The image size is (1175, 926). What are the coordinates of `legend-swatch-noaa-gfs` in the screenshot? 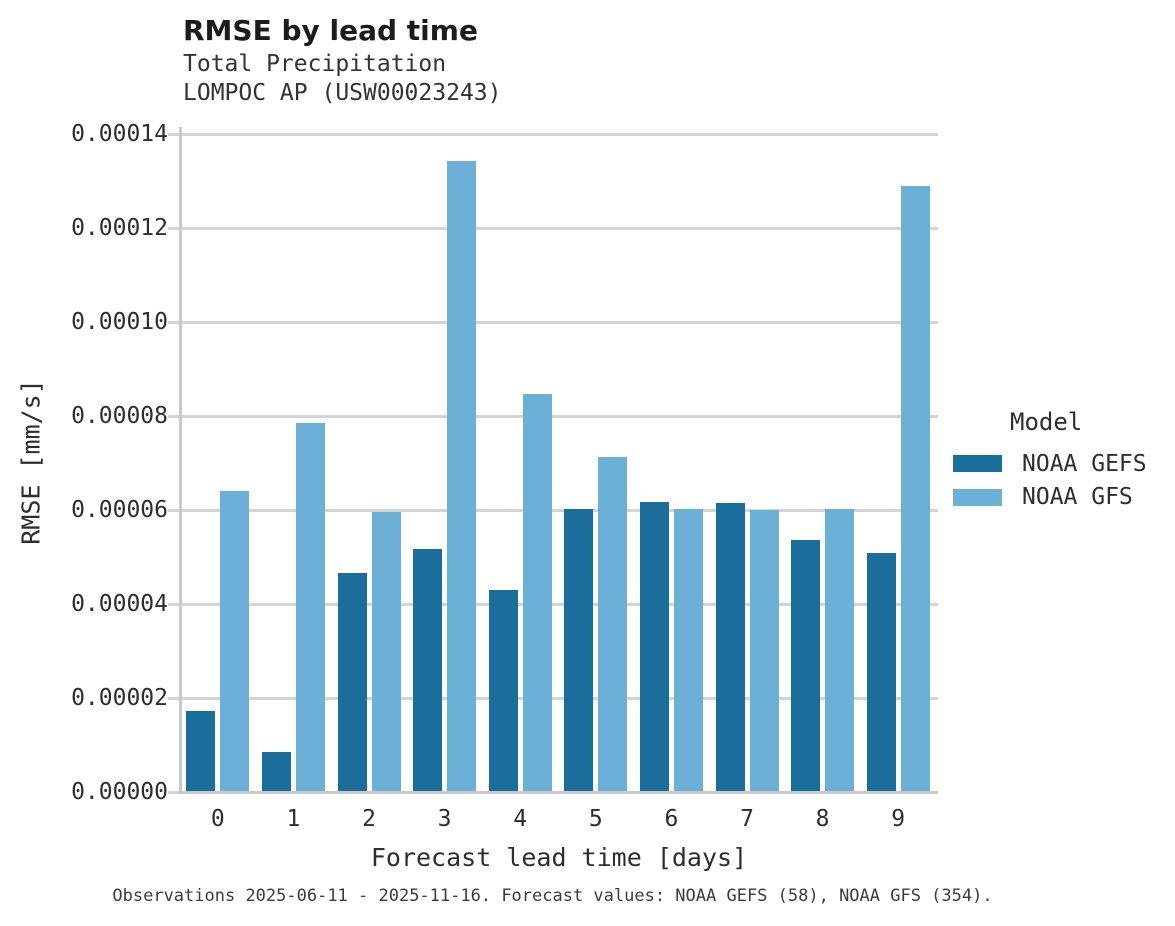 It's located at (977, 497).